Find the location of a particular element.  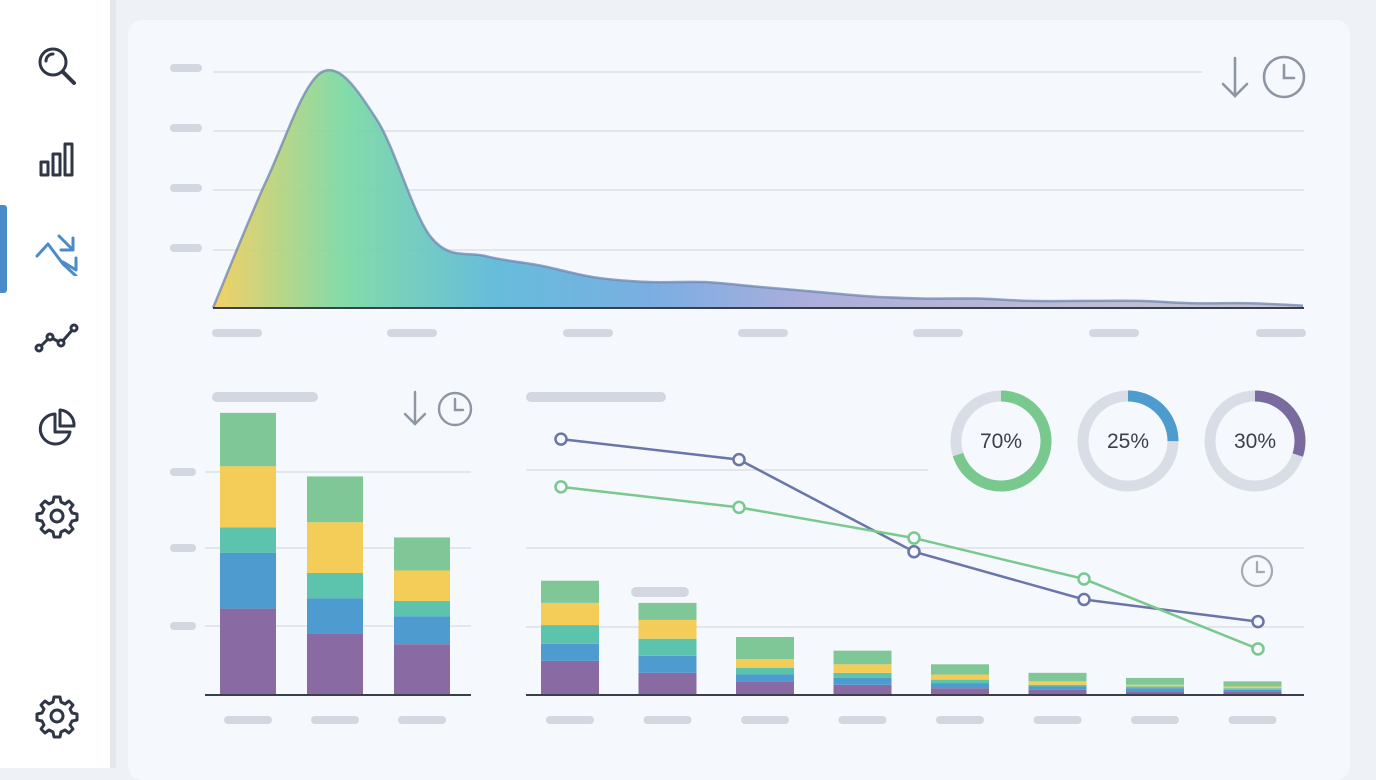

nav-pie-chart is located at coordinates (57, 428).